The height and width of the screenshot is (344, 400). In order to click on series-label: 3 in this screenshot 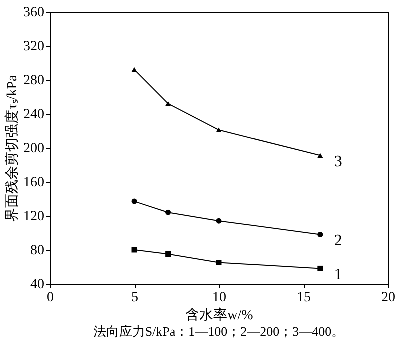, I will do `click(338, 162)`.